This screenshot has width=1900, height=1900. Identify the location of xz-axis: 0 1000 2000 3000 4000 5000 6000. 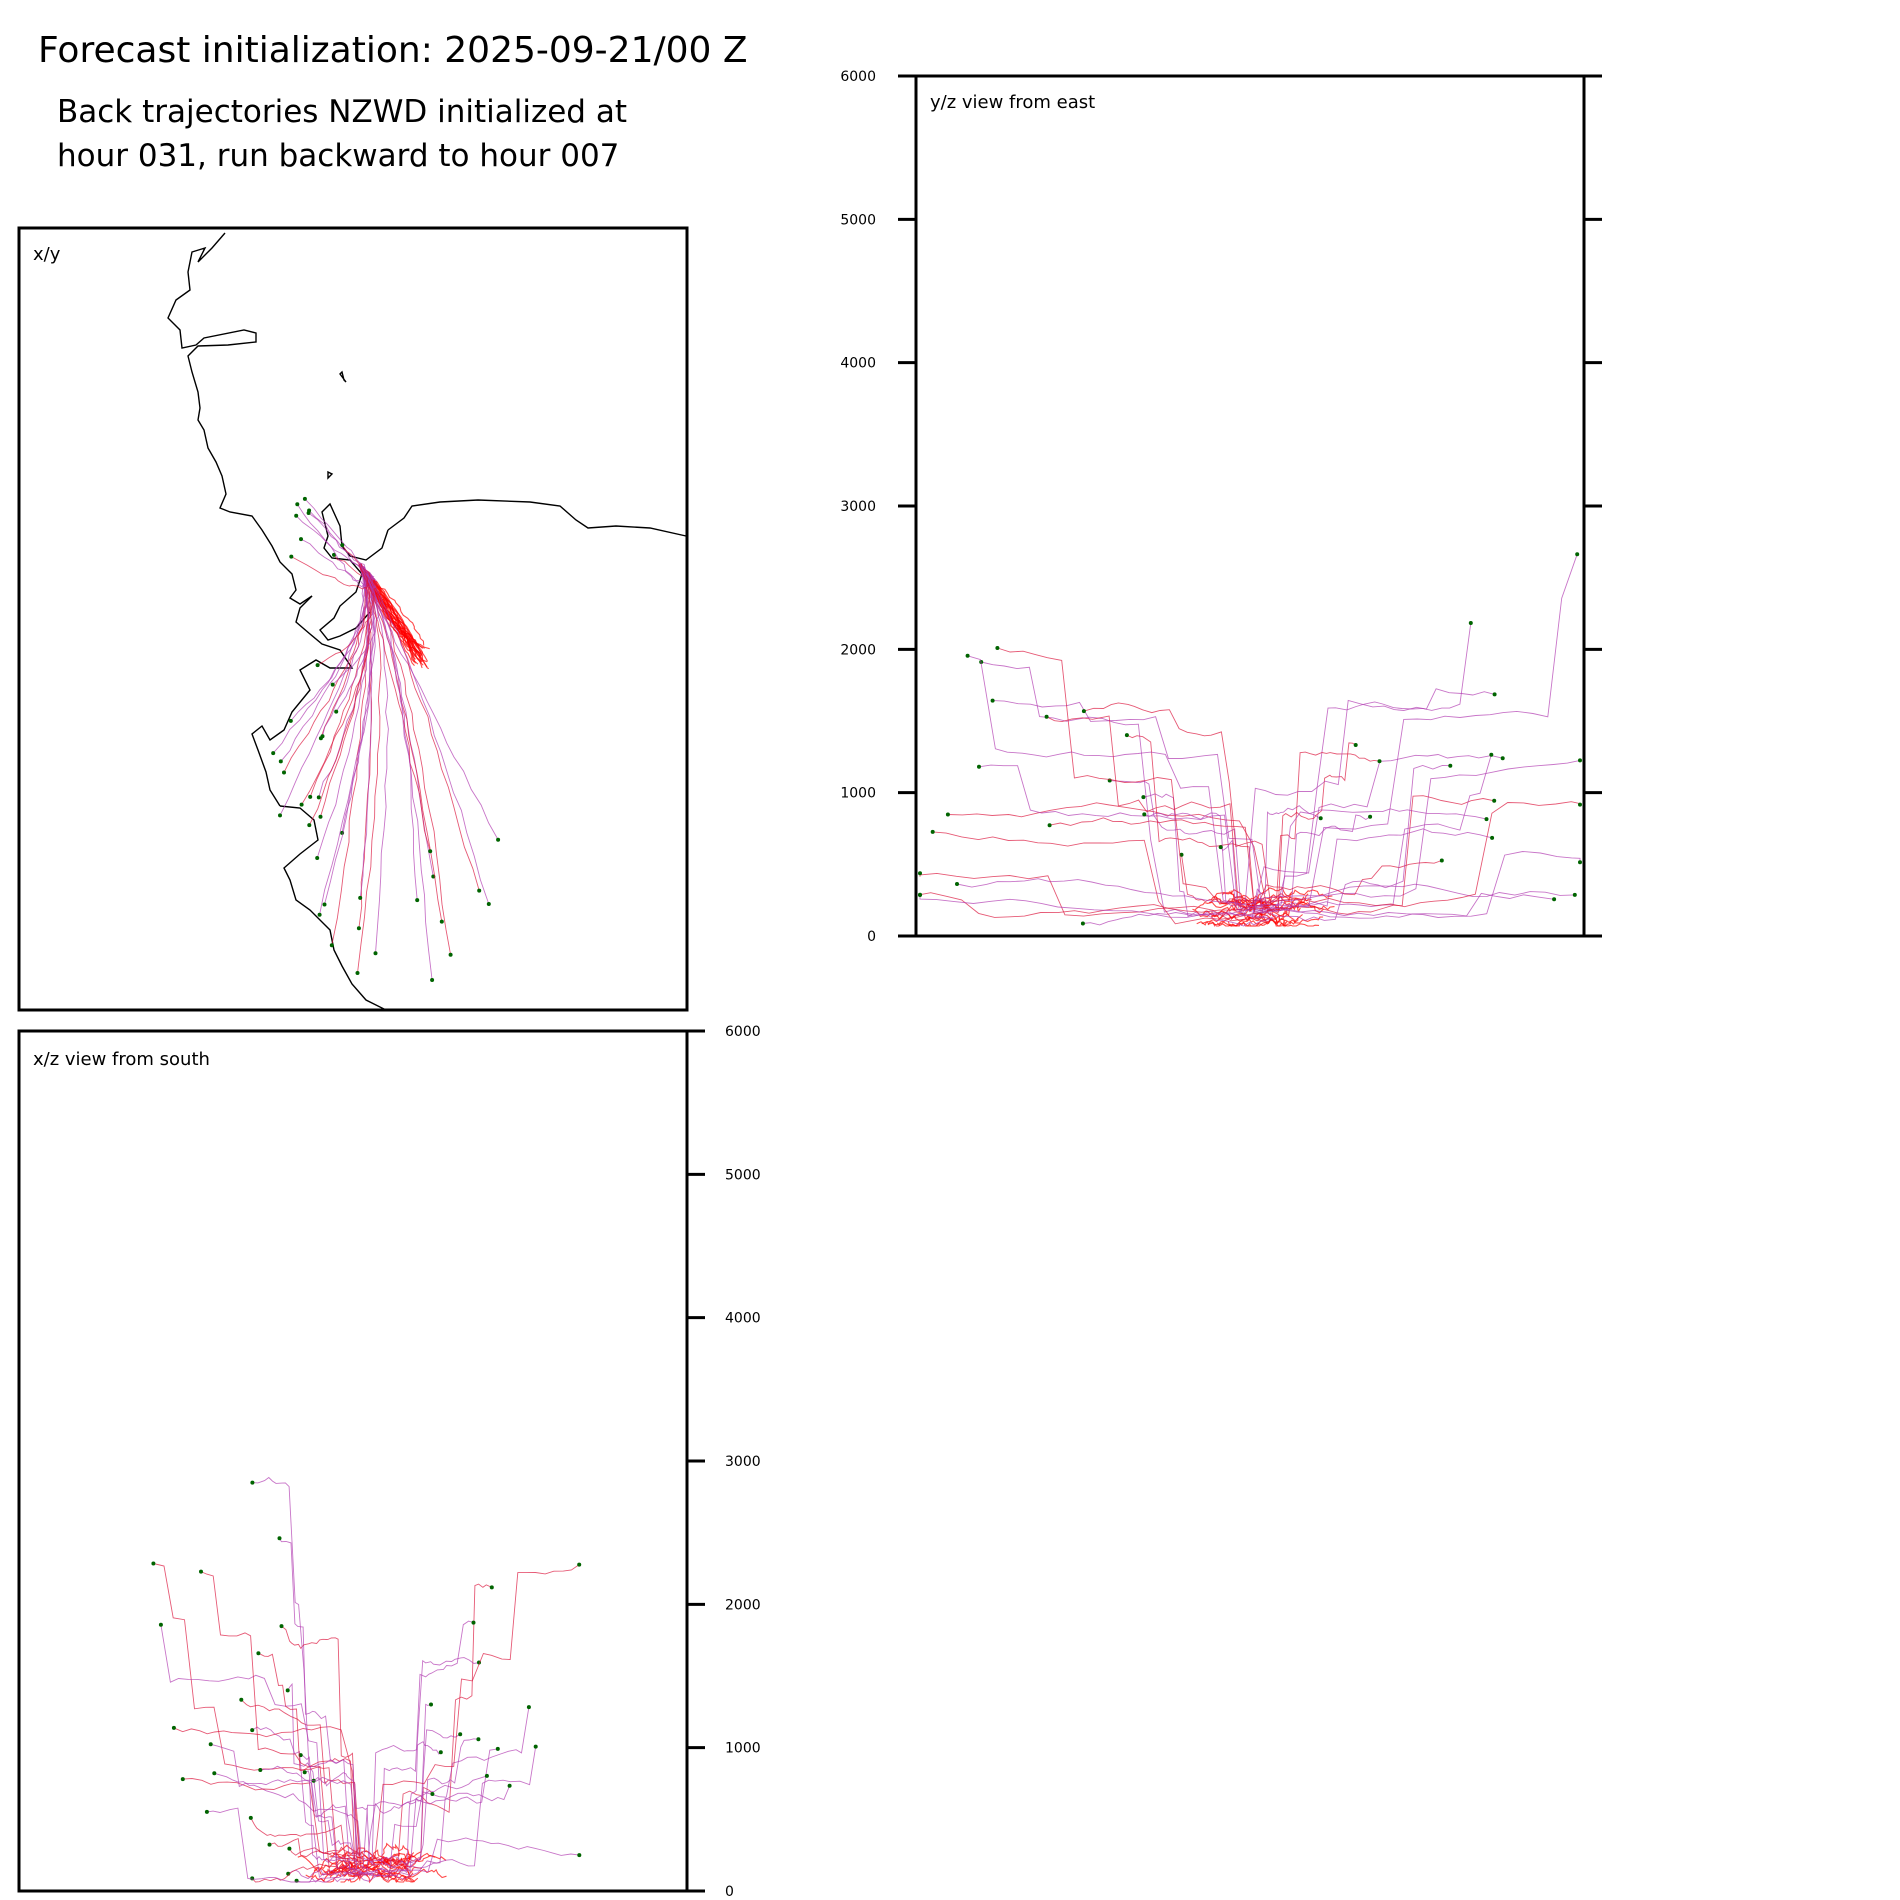
(724, 1462).